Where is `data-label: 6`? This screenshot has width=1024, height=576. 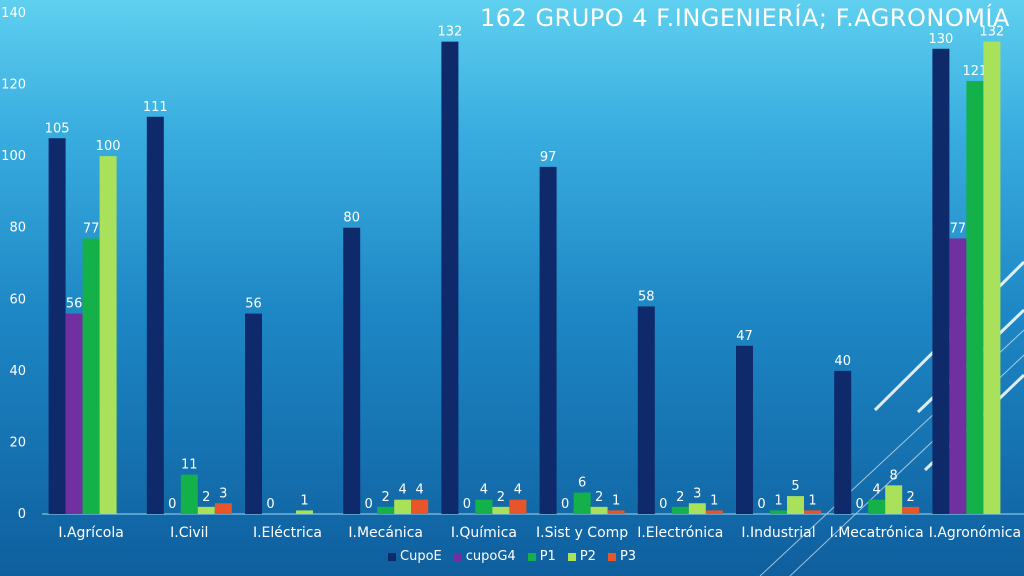 data-label: 6 is located at coordinates (582, 483).